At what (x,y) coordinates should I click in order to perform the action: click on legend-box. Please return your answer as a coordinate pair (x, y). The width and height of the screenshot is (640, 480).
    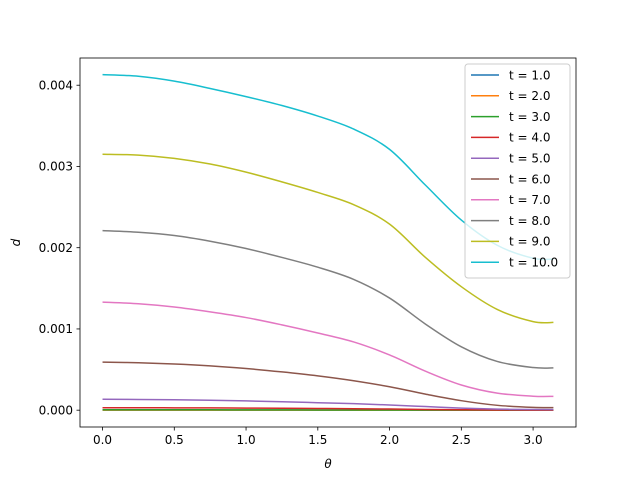
    Looking at the image, I should click on (517, 171).